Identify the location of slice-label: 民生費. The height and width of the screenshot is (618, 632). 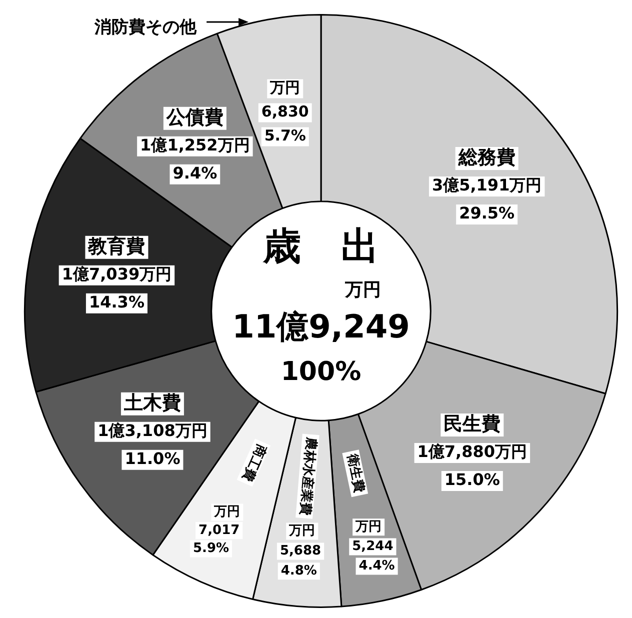
(472, 423).